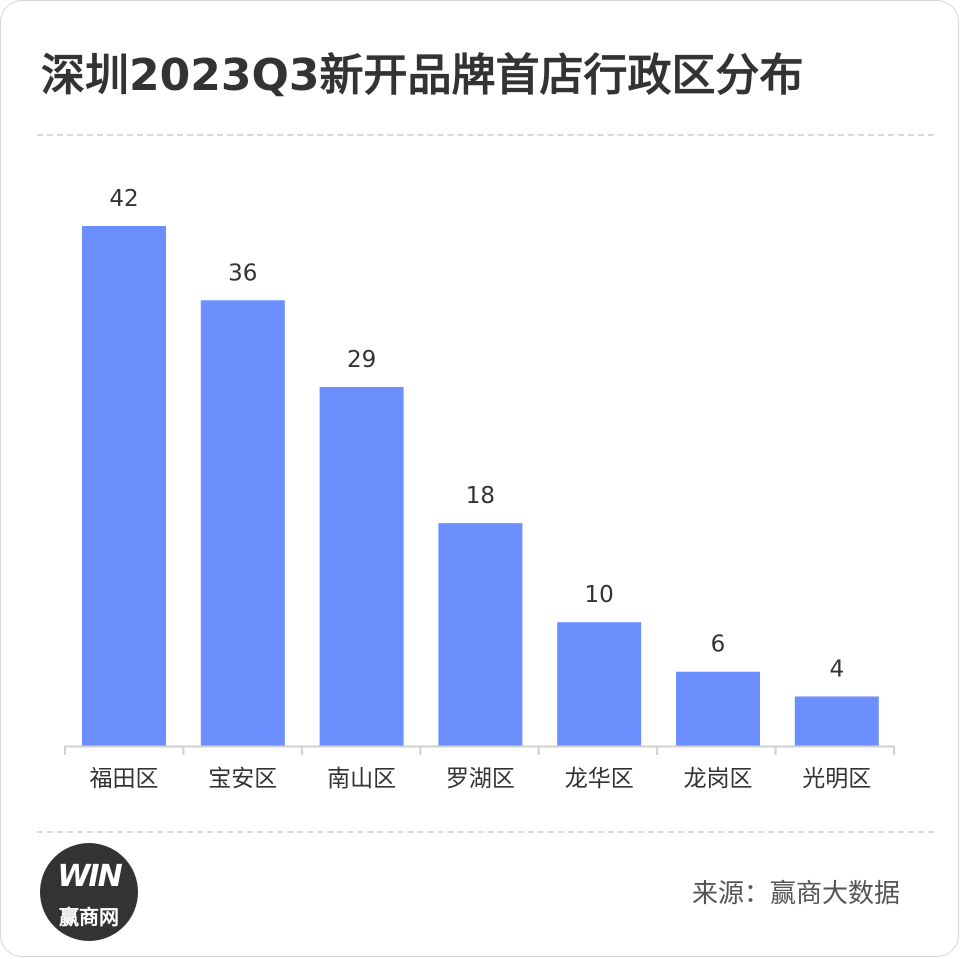  I want to click on footer-divider, so click(485, 832).